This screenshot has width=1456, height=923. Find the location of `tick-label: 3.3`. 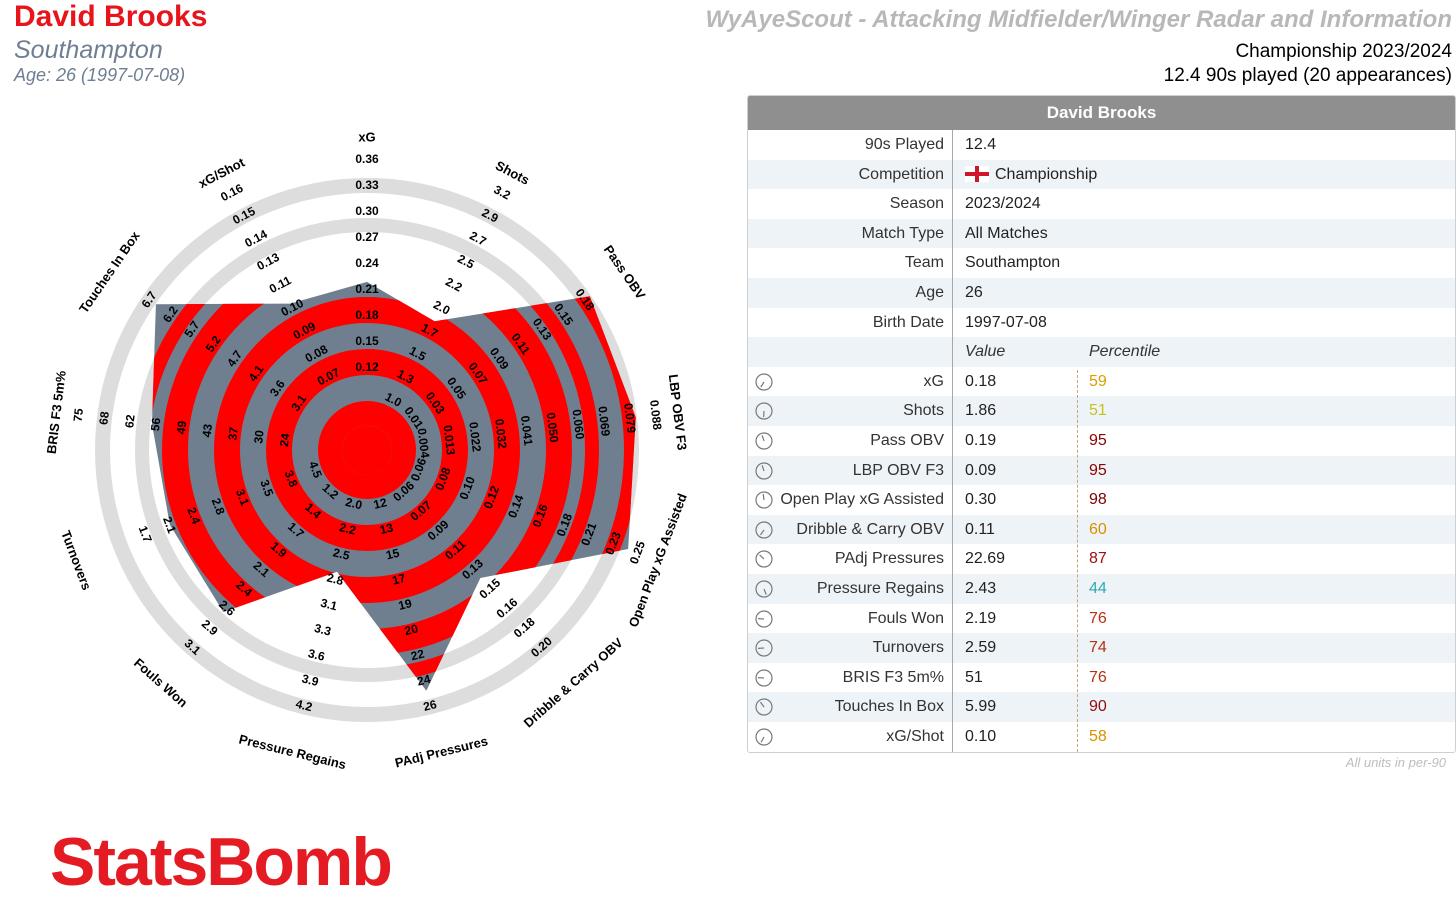

tick-label: 3.3 is located at coordinates (323, 630).